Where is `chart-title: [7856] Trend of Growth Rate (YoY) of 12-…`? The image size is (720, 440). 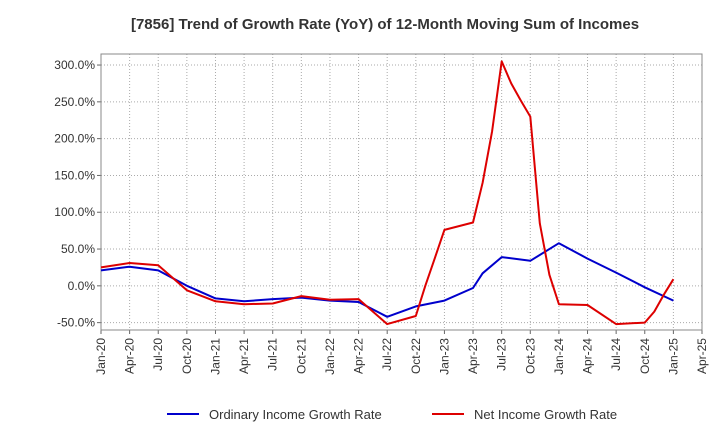
chart-title: [7856] Trend of Growth Rate (YoY) of 12-… is located at coordinates (385, 24).